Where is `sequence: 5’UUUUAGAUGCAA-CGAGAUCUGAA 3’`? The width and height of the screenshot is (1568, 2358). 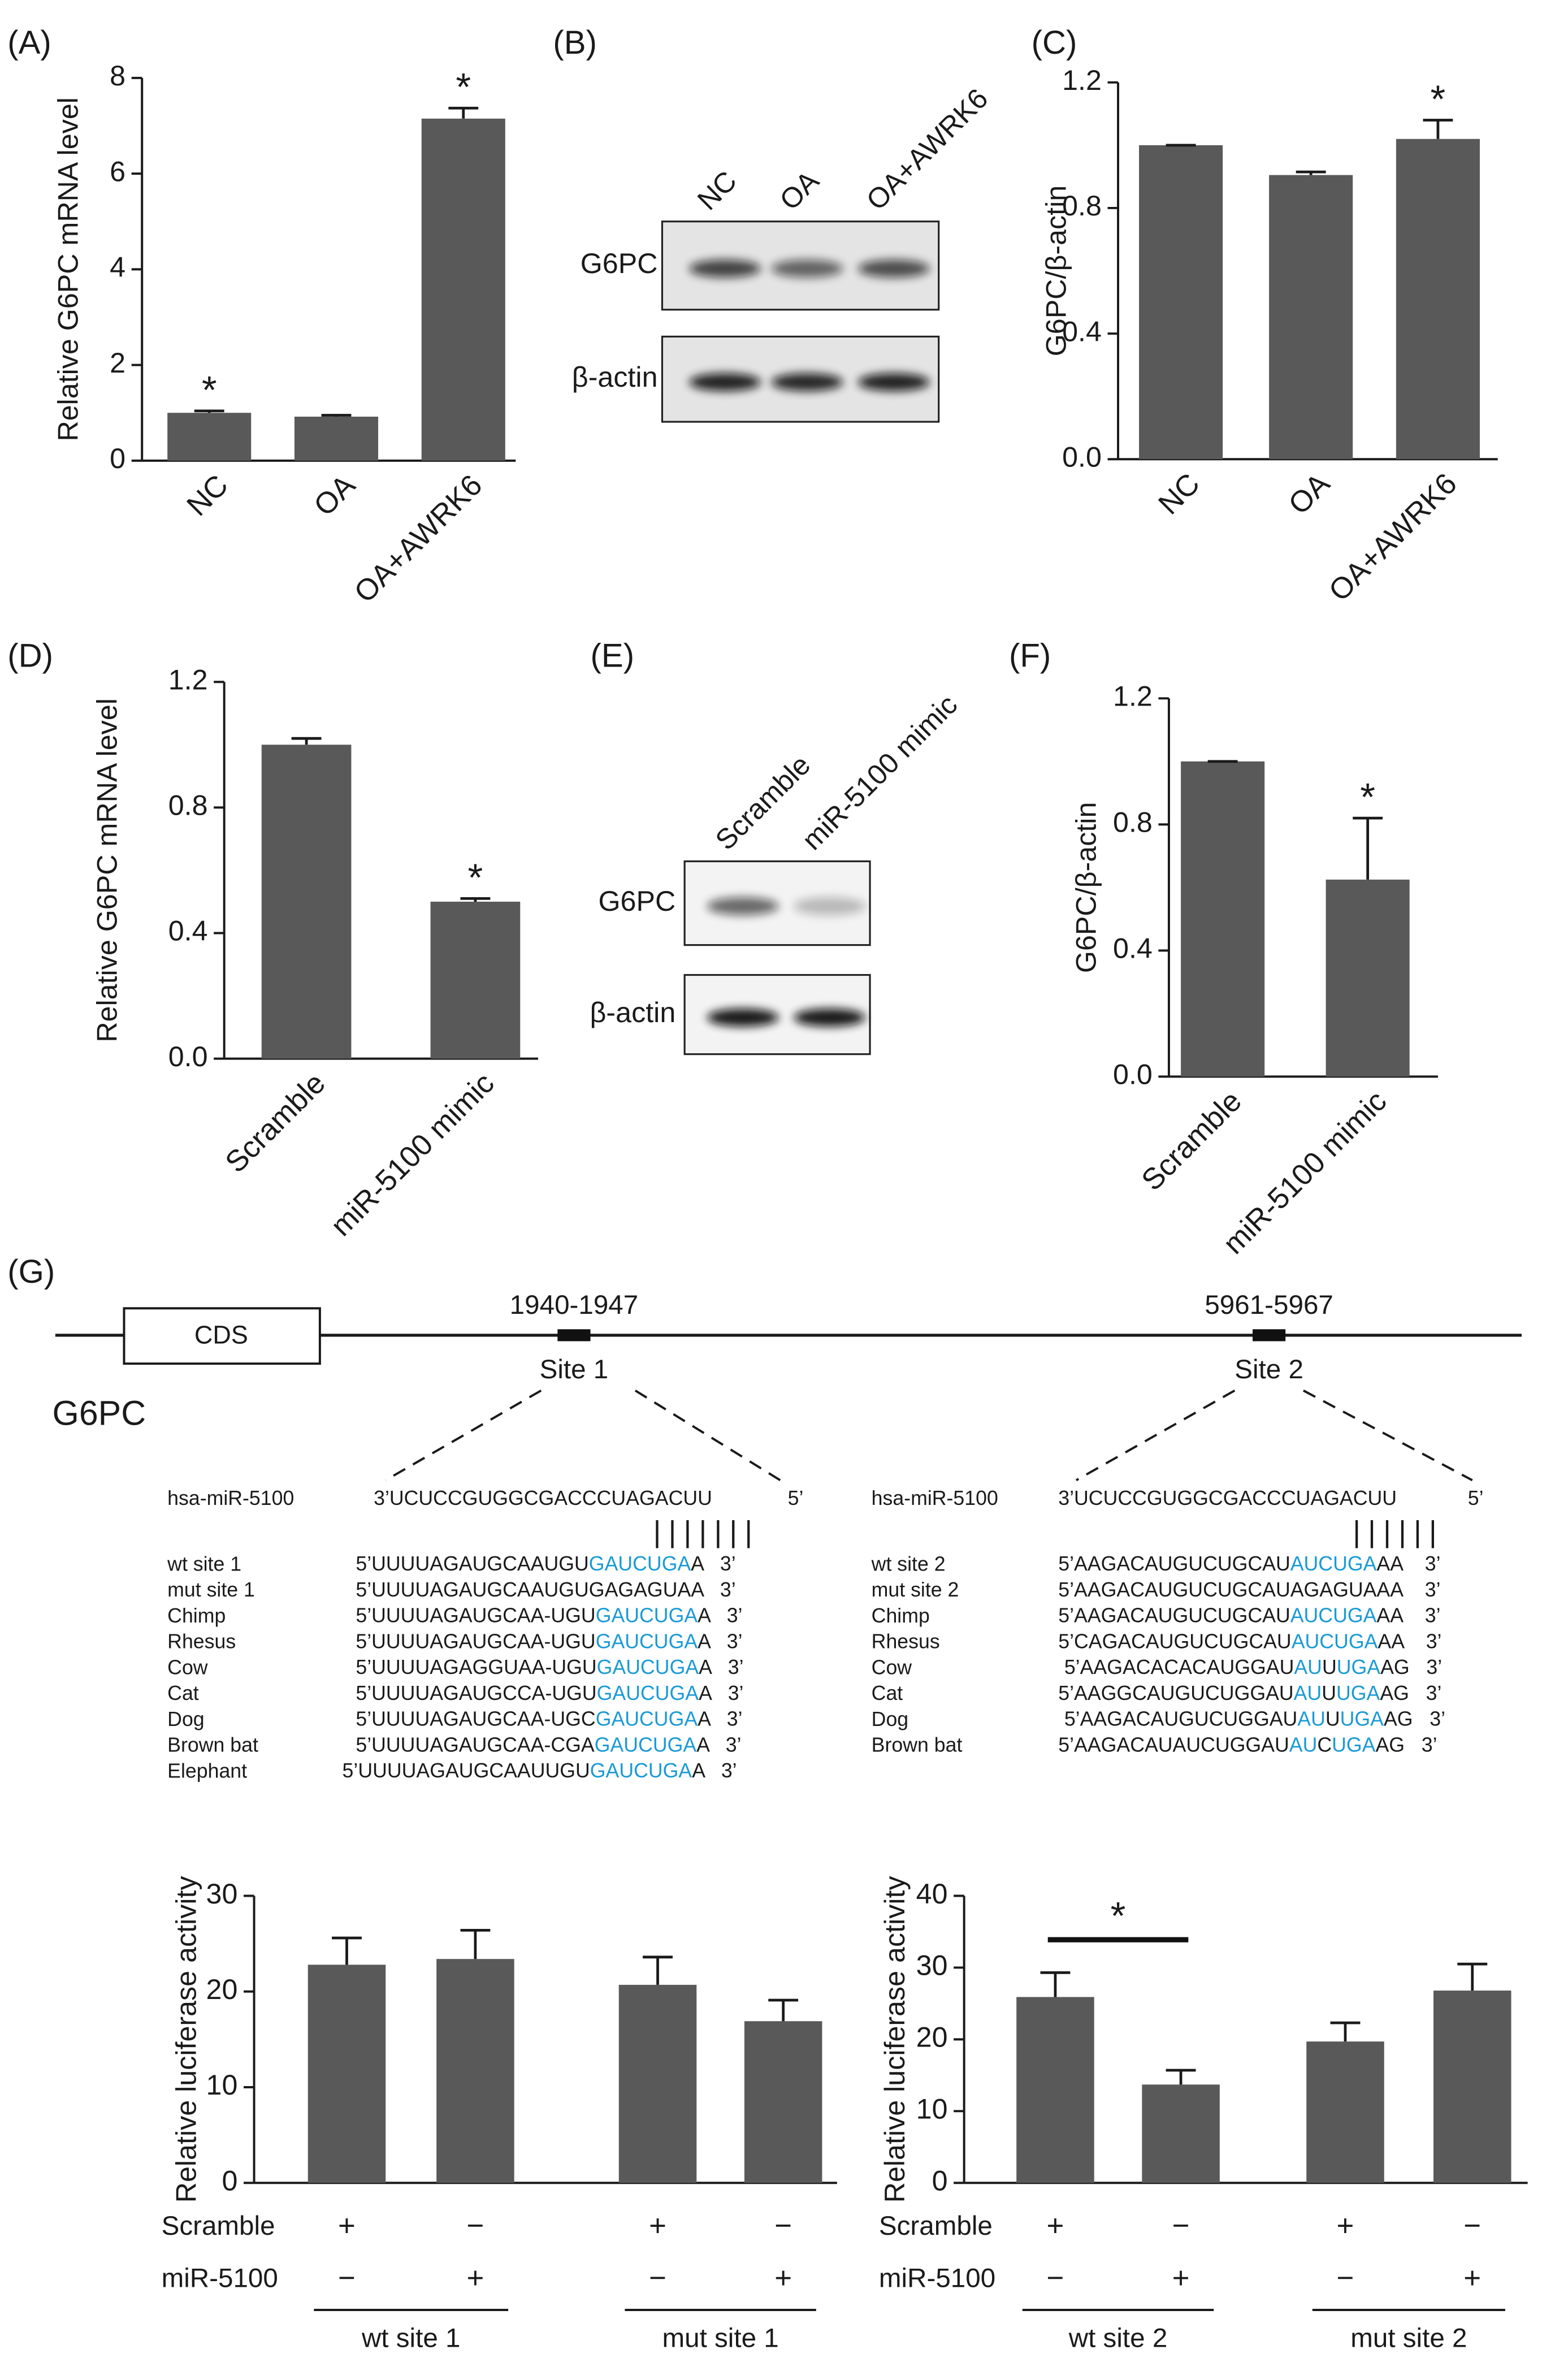
sequence: 5’UUUUAGAUGCAA-CGAGAUCUGAA 3’ is located at coordinates (548, 1745).